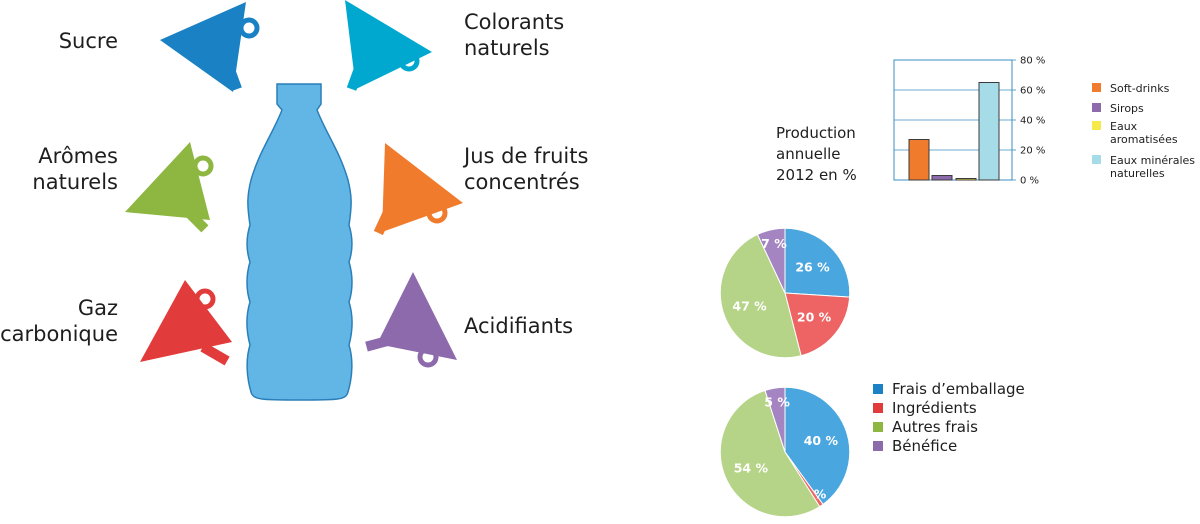  Describe the element at coordinates (821, 440) in the screenshot. I see `pie-label-0: 40 %` at that location.